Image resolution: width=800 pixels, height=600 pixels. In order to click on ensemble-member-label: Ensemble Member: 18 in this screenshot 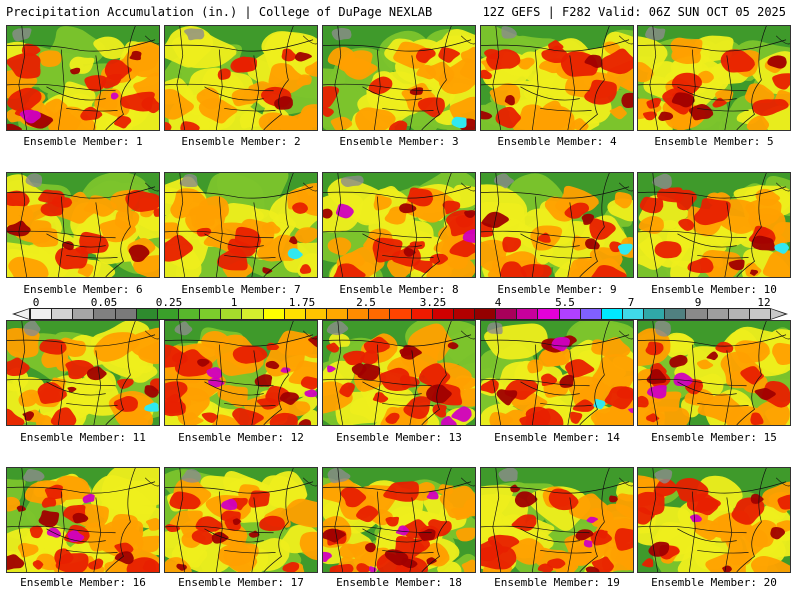, I will do `click(399, 582)`.